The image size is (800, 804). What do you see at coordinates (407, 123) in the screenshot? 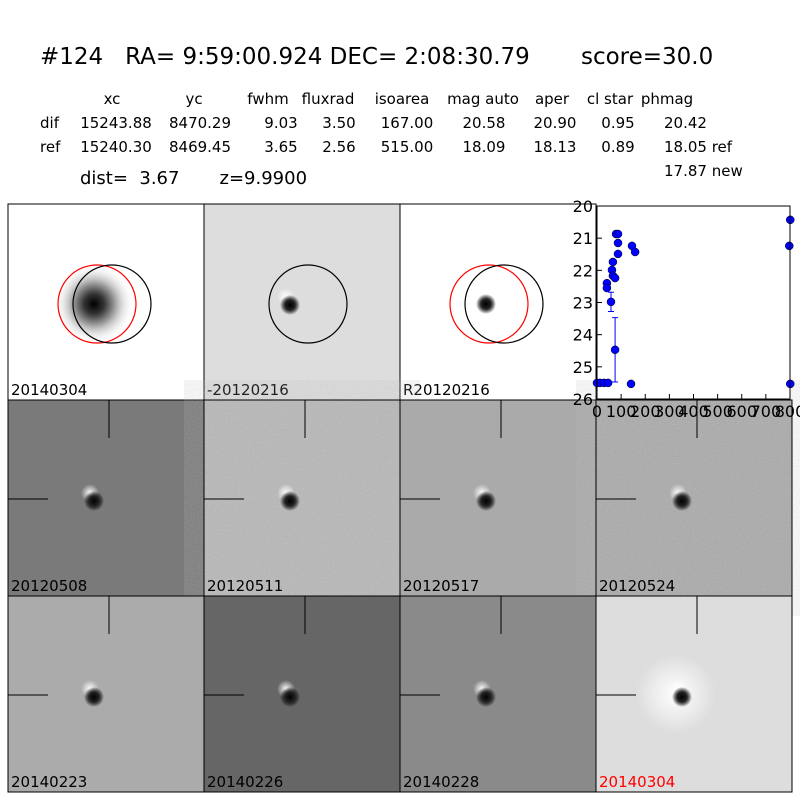
I see `table-cell: 167.00` at bounding box center [407, 123].